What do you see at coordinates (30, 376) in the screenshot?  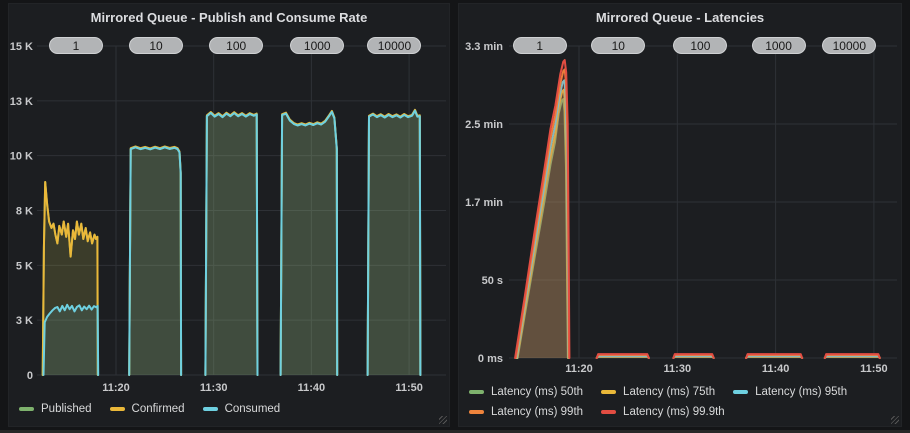 I see `svg-text: 0` at bounding box center [30, 376].